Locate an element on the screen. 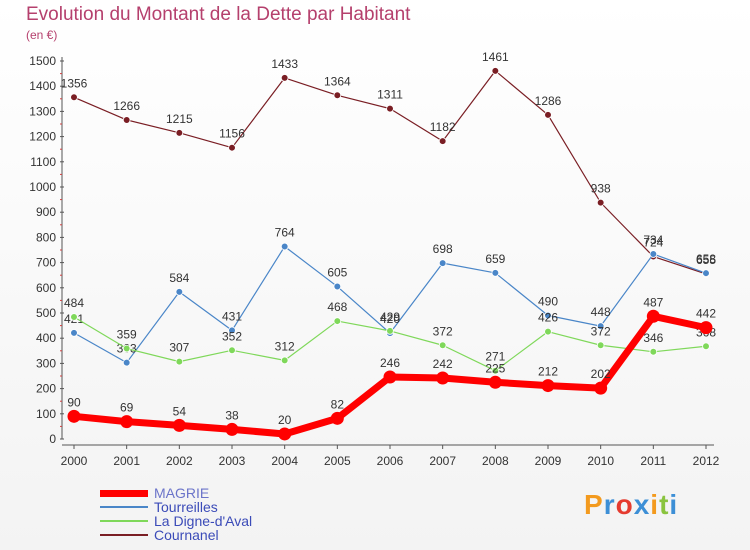 Image resolution: width=750 pixels, height=550 pixels. x-tick-label: 2007 is located at coordinates (442, 461).